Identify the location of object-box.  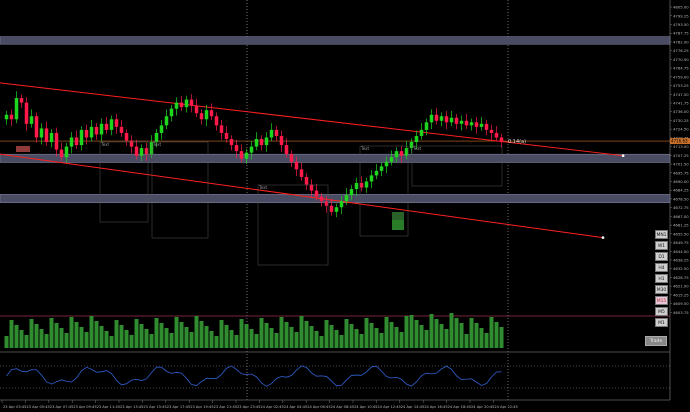
(457, 166).